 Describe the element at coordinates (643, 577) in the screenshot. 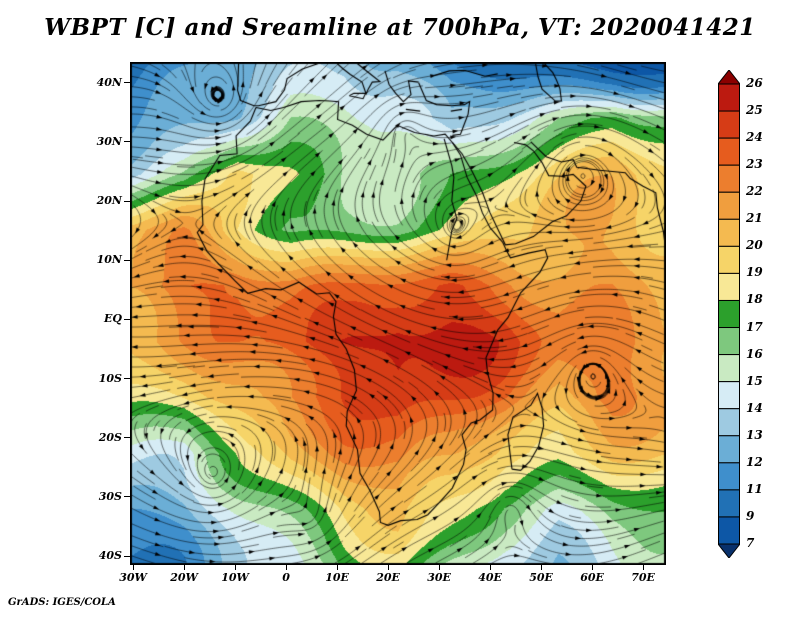

I see `x-tick-label: 70E` at that location.